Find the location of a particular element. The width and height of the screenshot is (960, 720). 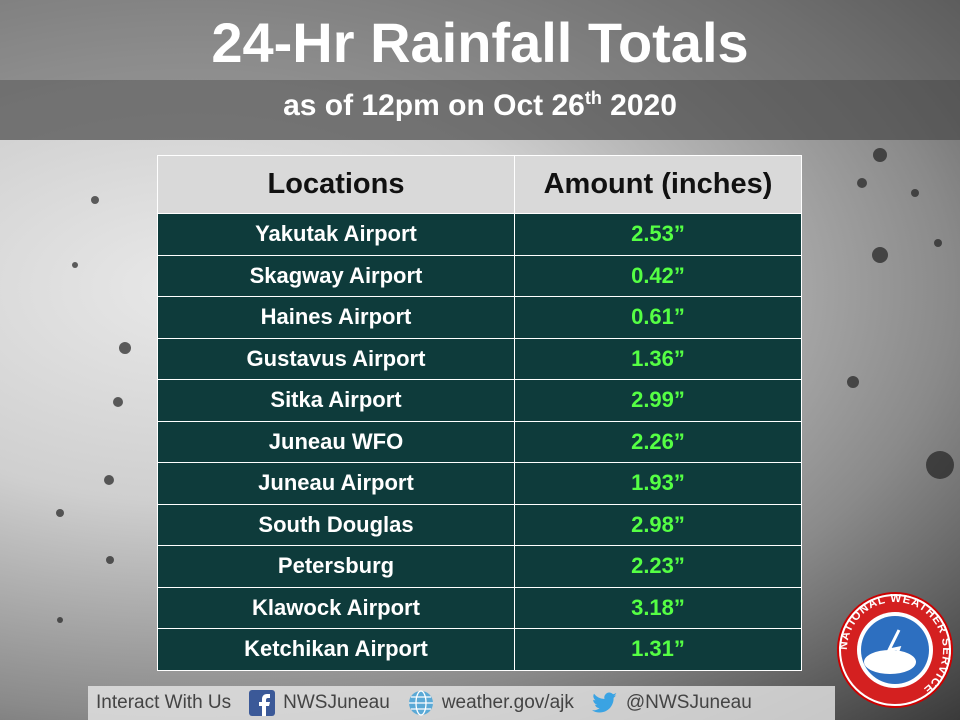

table-row: Gustavus Airport 1.36” is located at coordinates (479, 358).